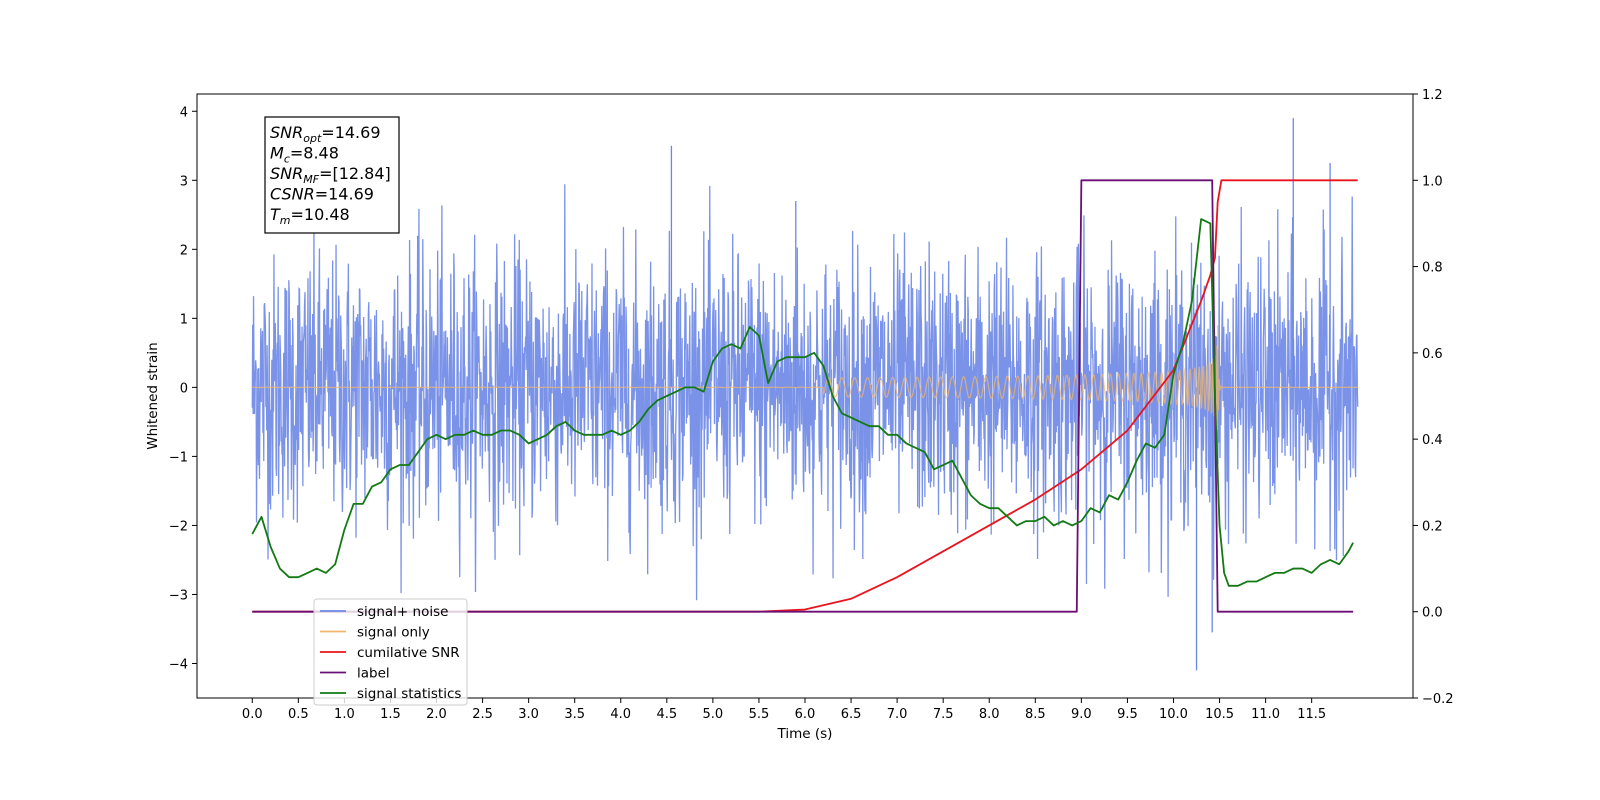  What do you see at coordinates (1219, 714) in the screenshot?
I see `x-tick-label: 10.5` at bounding box center [1219, 714].